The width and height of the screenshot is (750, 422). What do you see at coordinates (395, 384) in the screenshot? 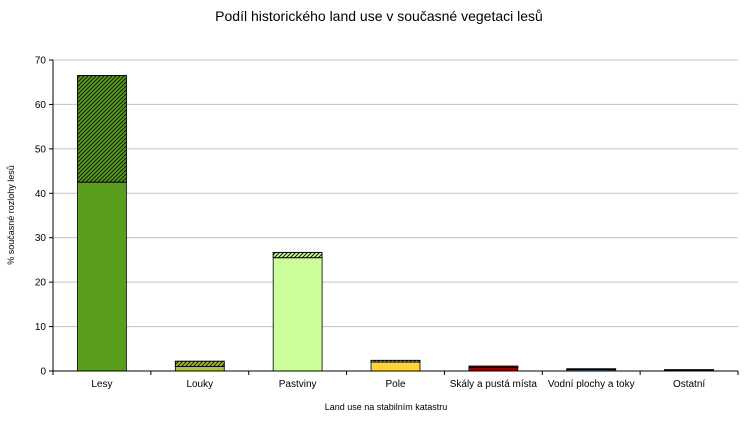
I see `x-category-label: Pole` at bounding box center [395, 384].